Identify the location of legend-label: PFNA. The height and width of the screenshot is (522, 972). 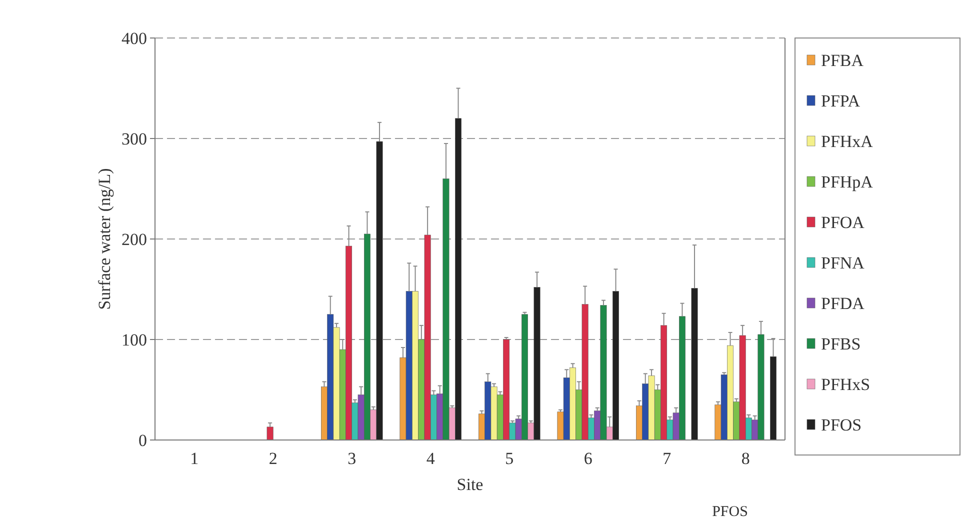
(843, 262).